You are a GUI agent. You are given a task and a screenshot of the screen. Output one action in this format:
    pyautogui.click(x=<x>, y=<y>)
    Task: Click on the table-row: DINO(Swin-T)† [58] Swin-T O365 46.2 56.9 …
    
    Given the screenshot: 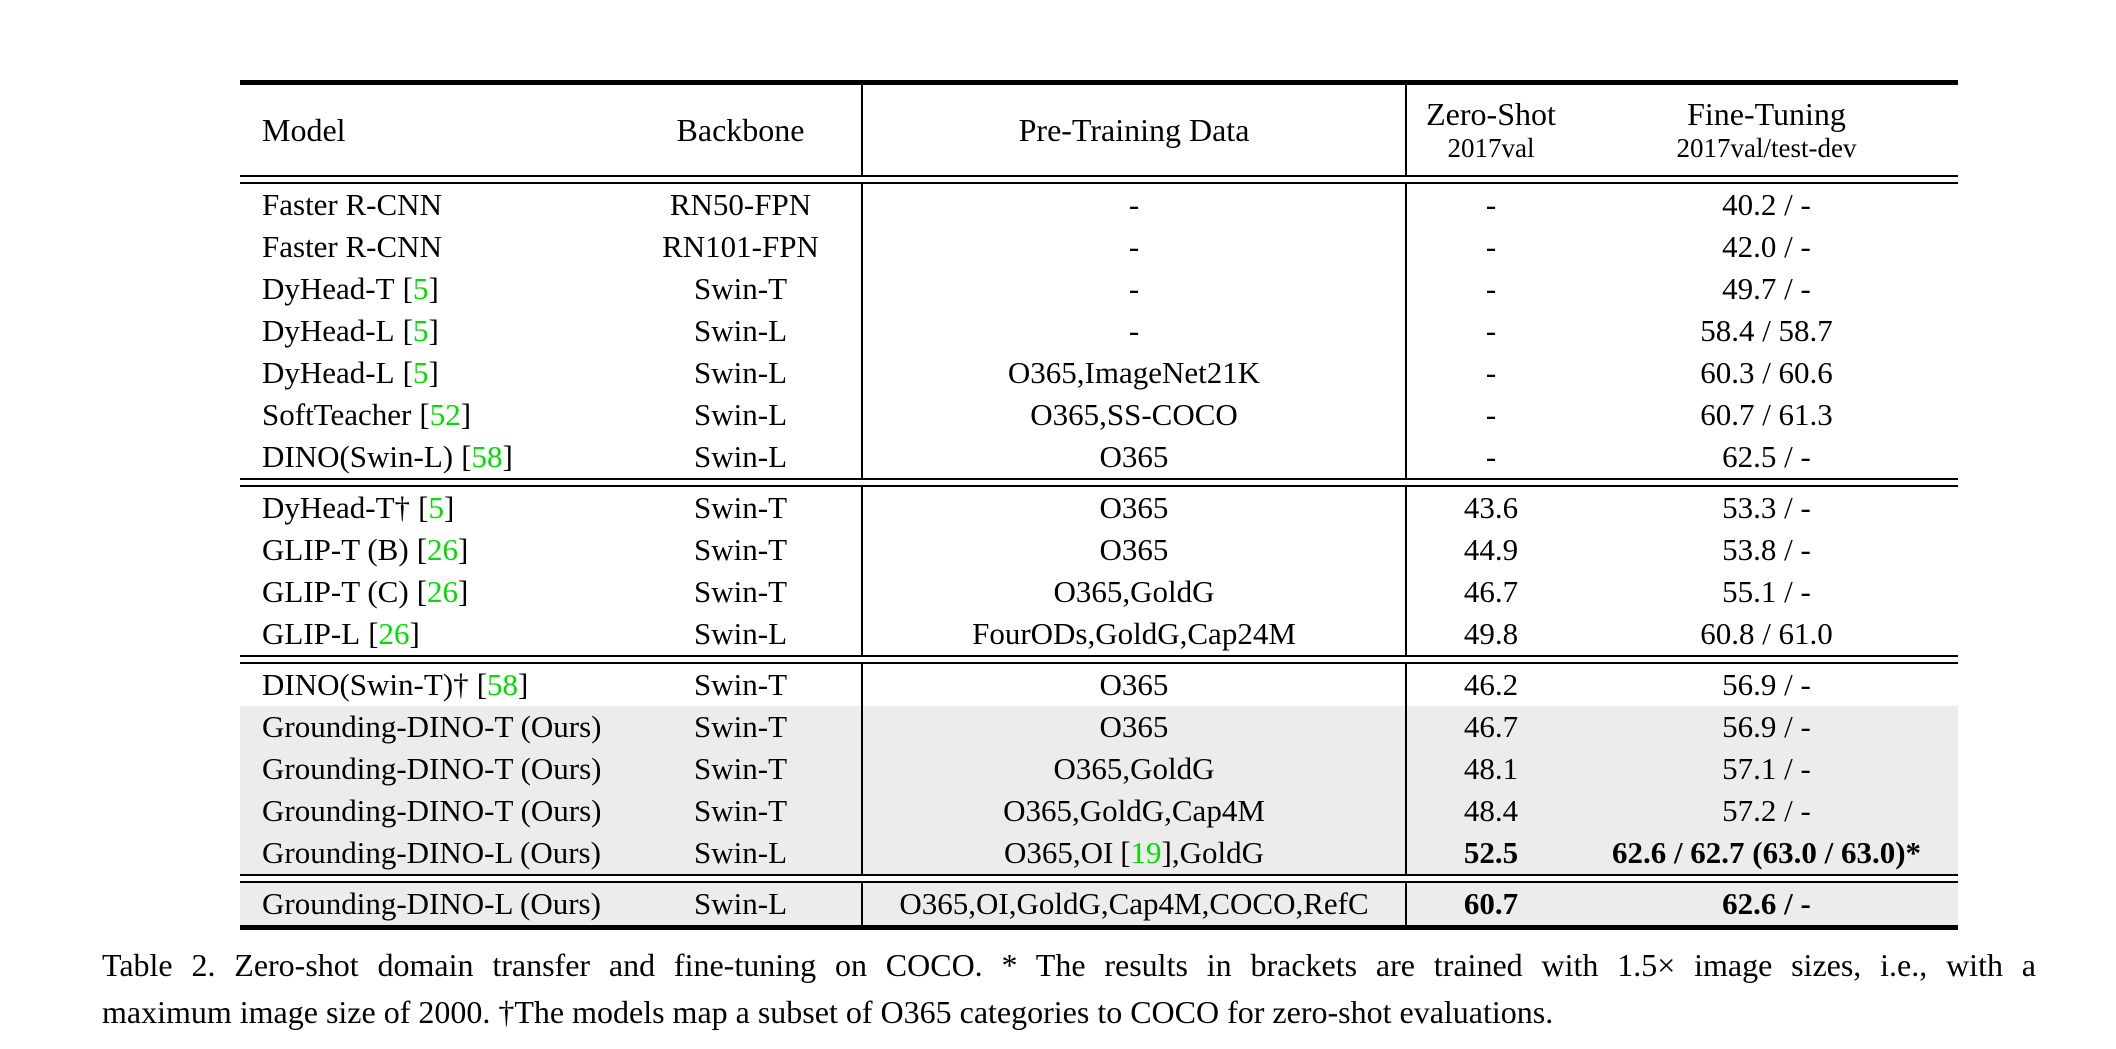 What is the action you would take?
    pyautogui.click(x=1099, y=685)
    